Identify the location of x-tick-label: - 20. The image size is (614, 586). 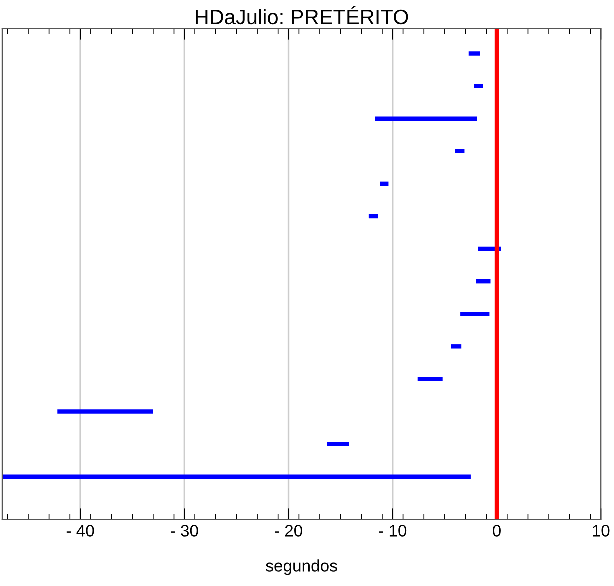
(288, 531).